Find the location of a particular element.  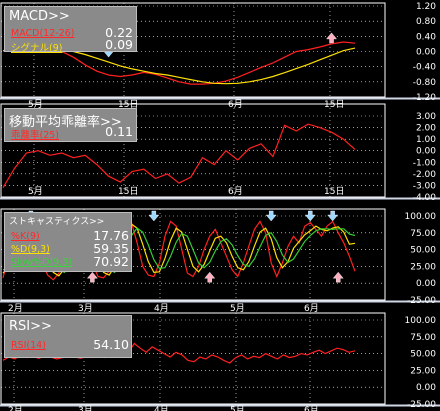

macd-y-tick-label: 0.00 is located at coordinates (426, 53).